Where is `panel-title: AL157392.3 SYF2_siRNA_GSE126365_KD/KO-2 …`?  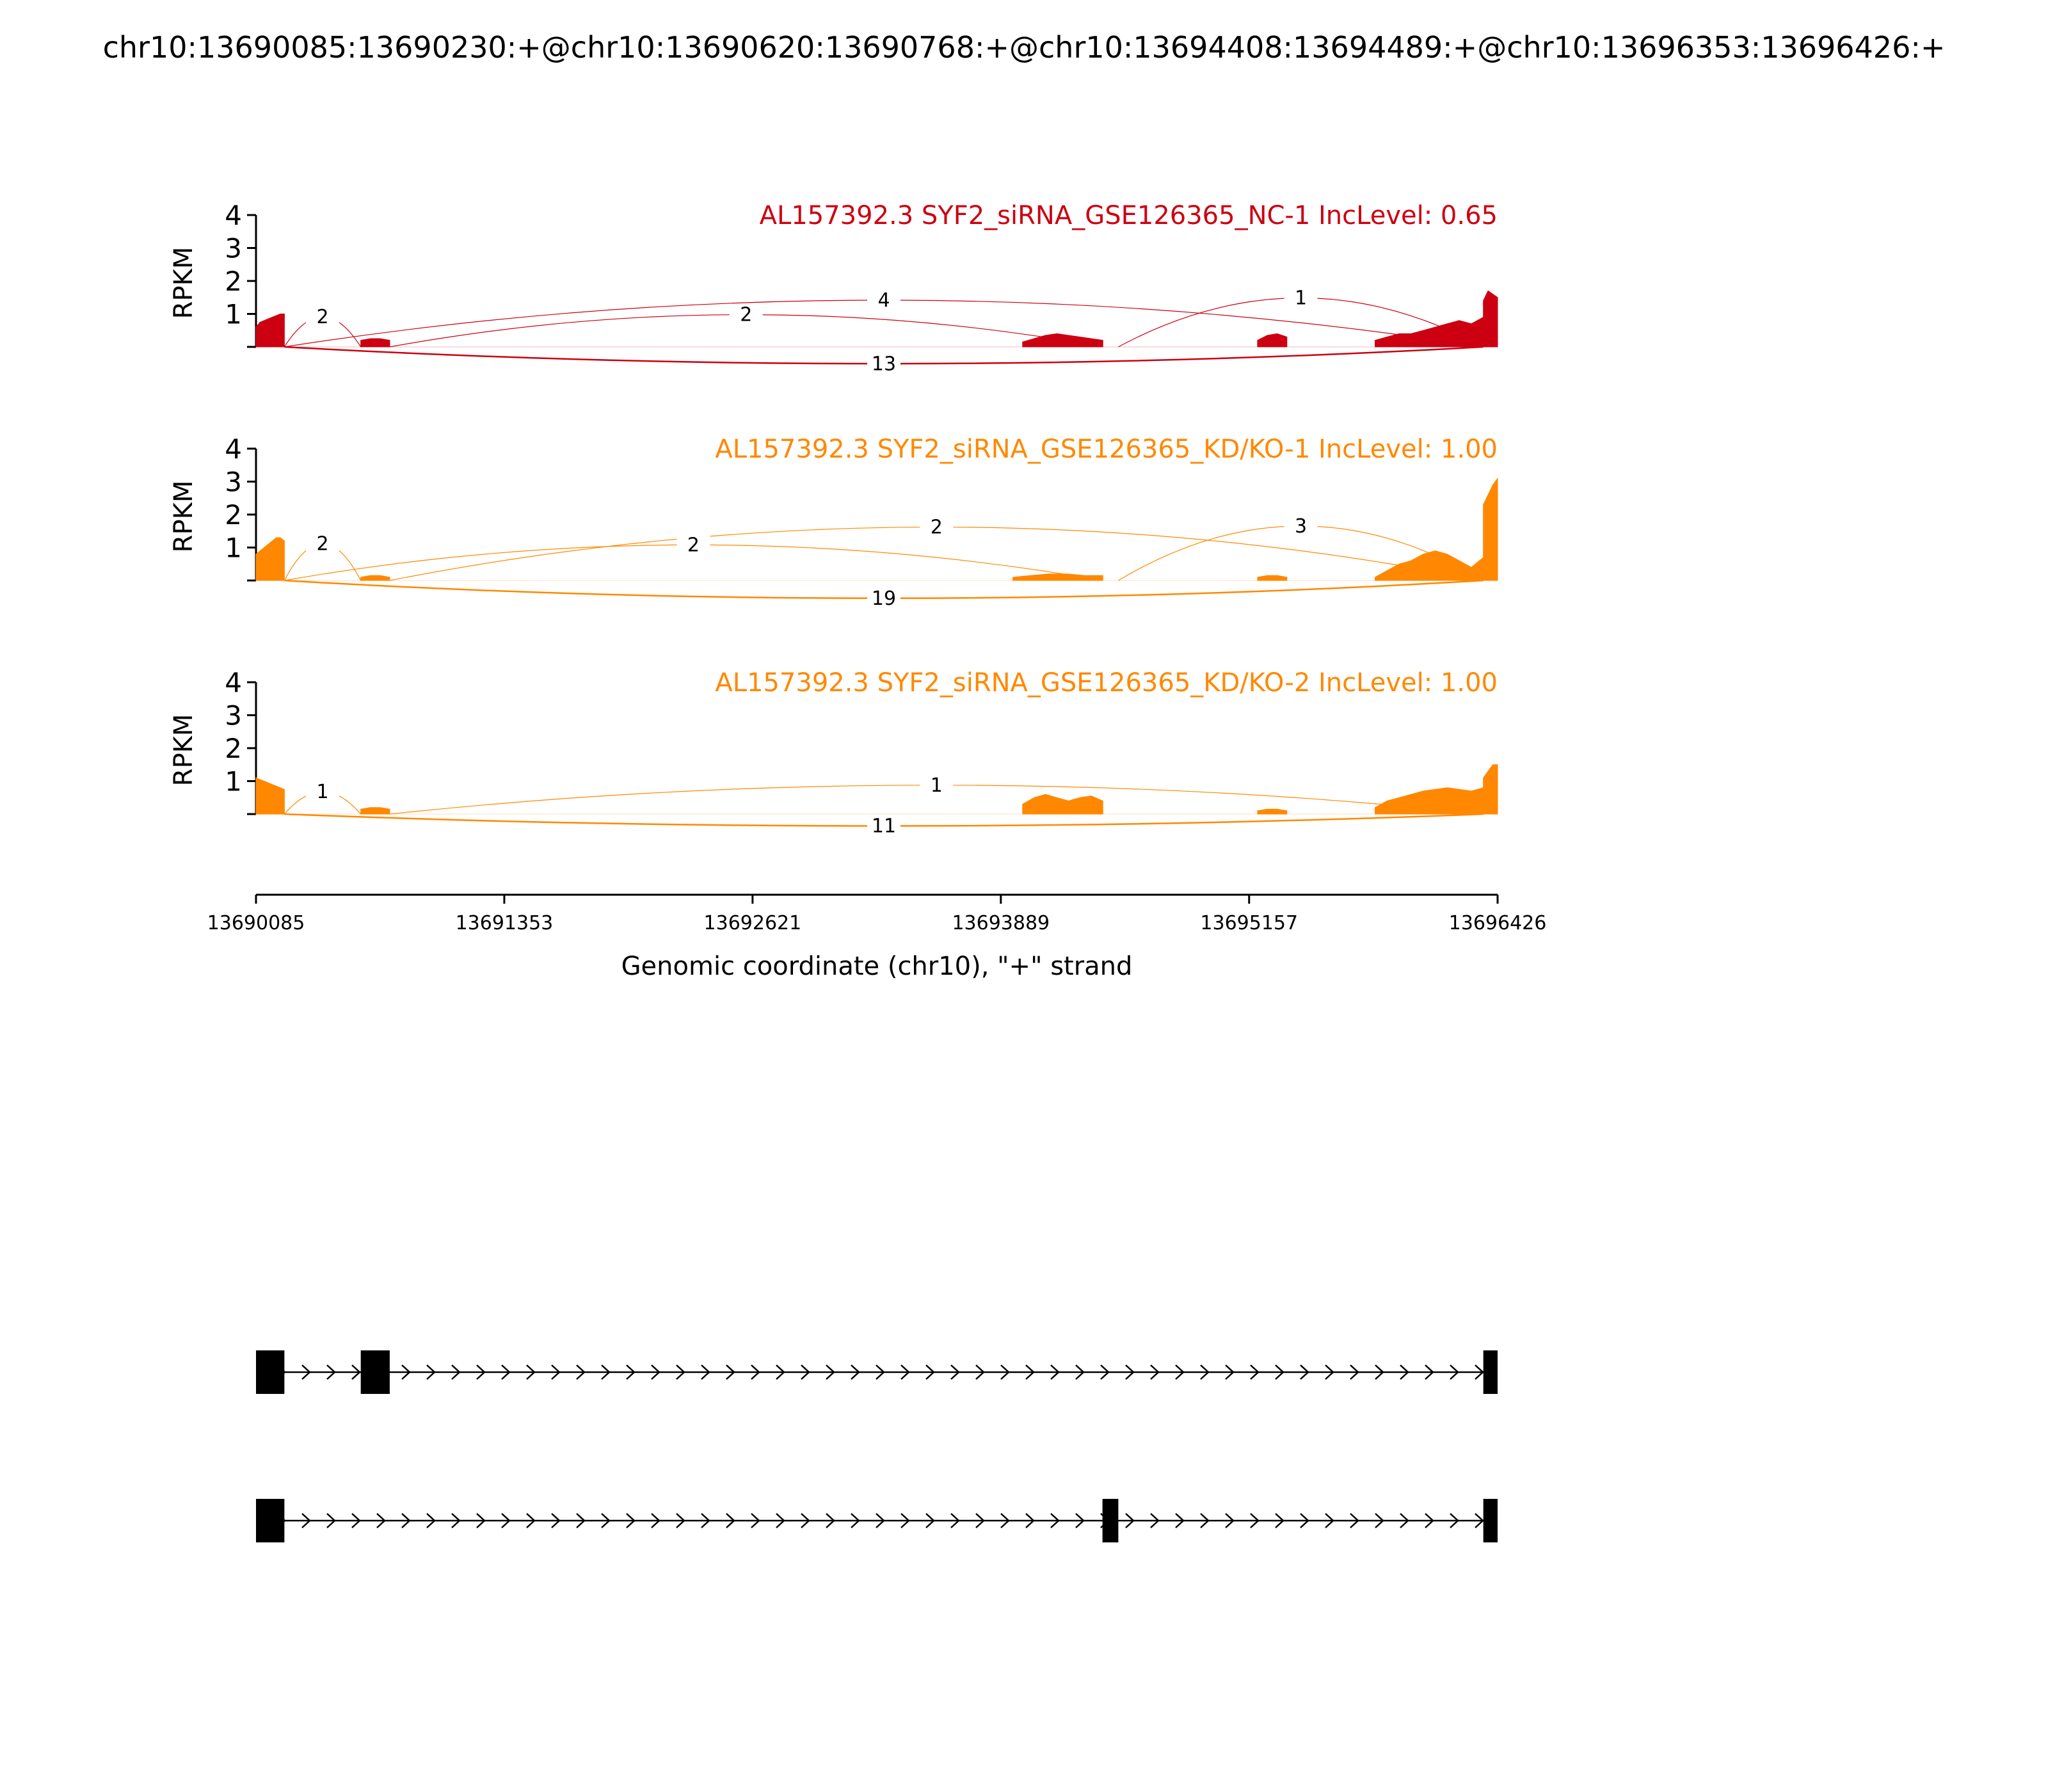 panel-title: AL157392.3 SYF2_siRNA_GSE126365_KD/KO-2 … is located at coordinates (1106, 683).